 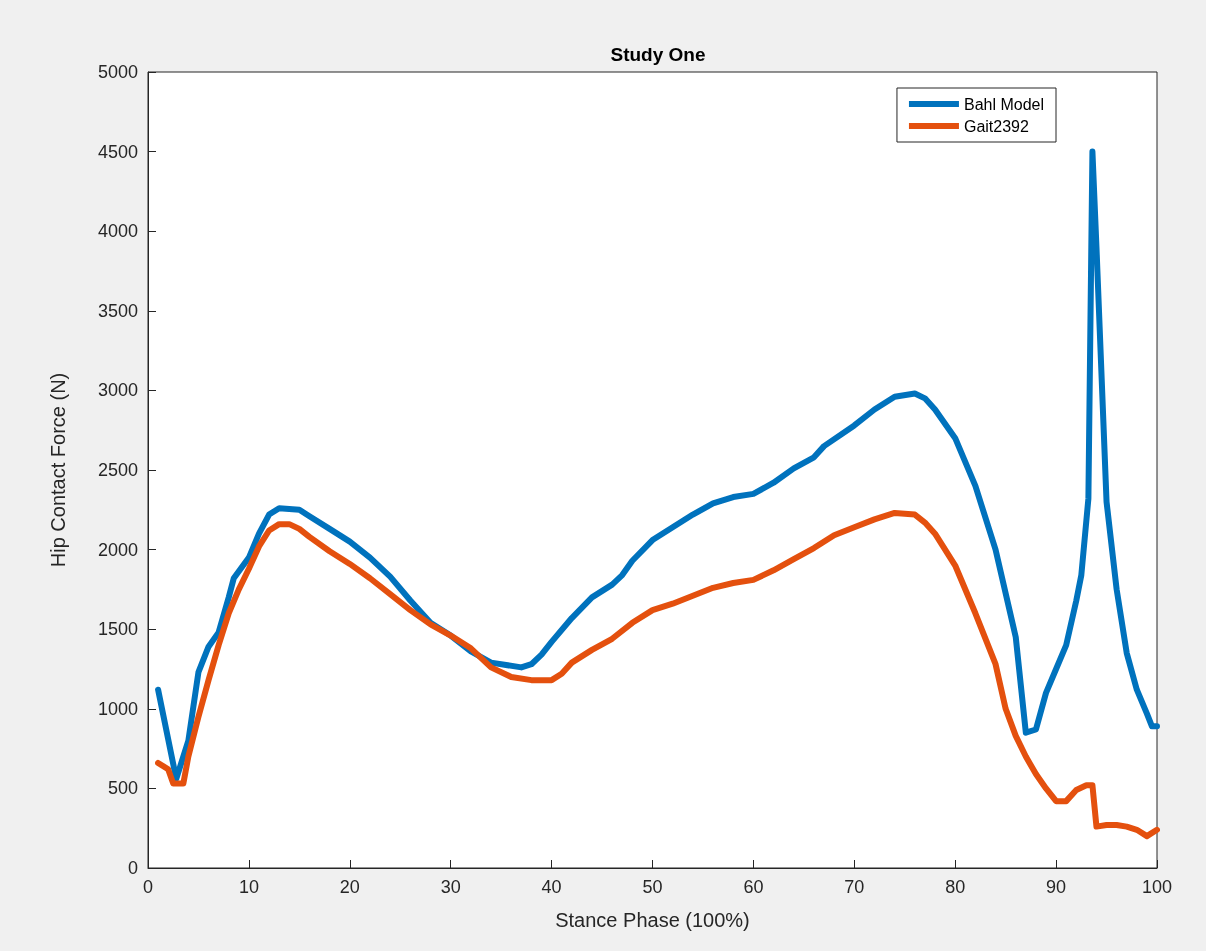 What do you see at coordinates (658, 54) in the screenshot?
I see `chart-title: Study One` at bounding box center [658, 54].